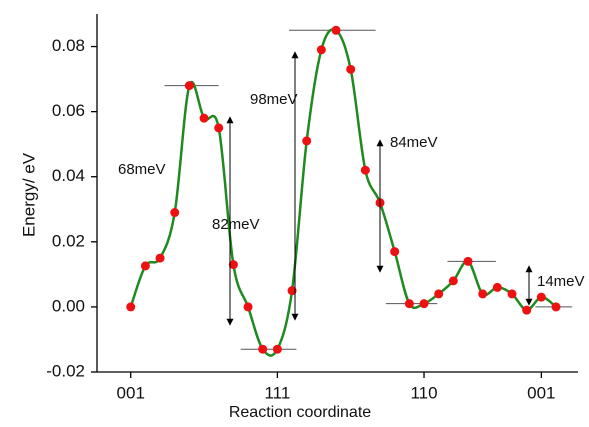  What do you see at coordinates (68, 45) in the screenshot?
I see `y-tick-label: 0.08` at bounding box center [68, 45].